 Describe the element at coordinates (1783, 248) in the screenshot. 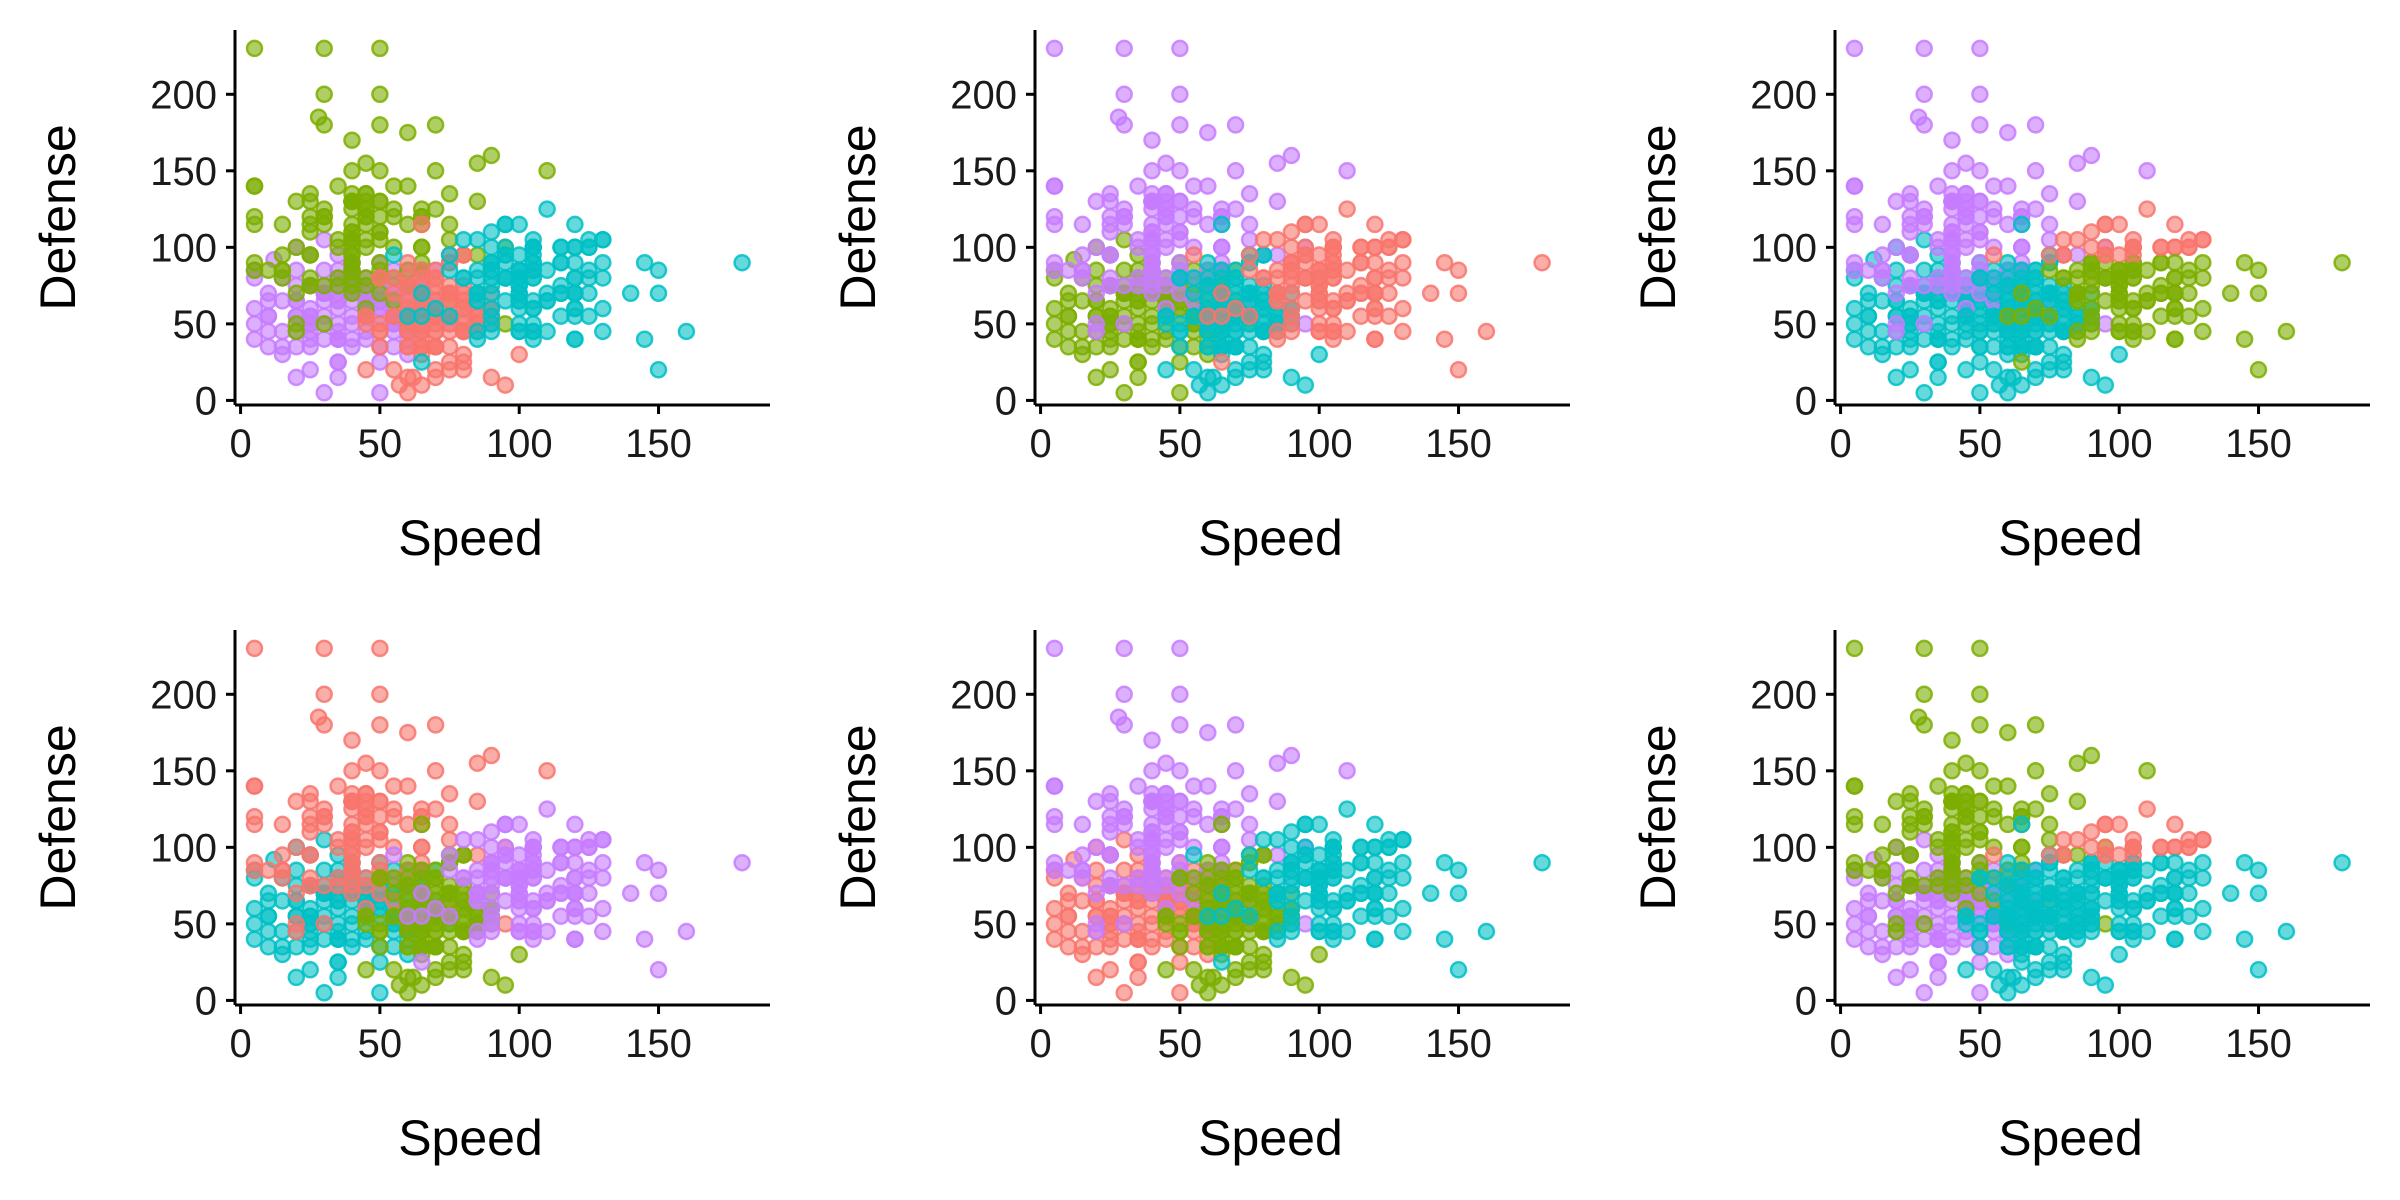

I see `y-tick-label: 100` at that location.